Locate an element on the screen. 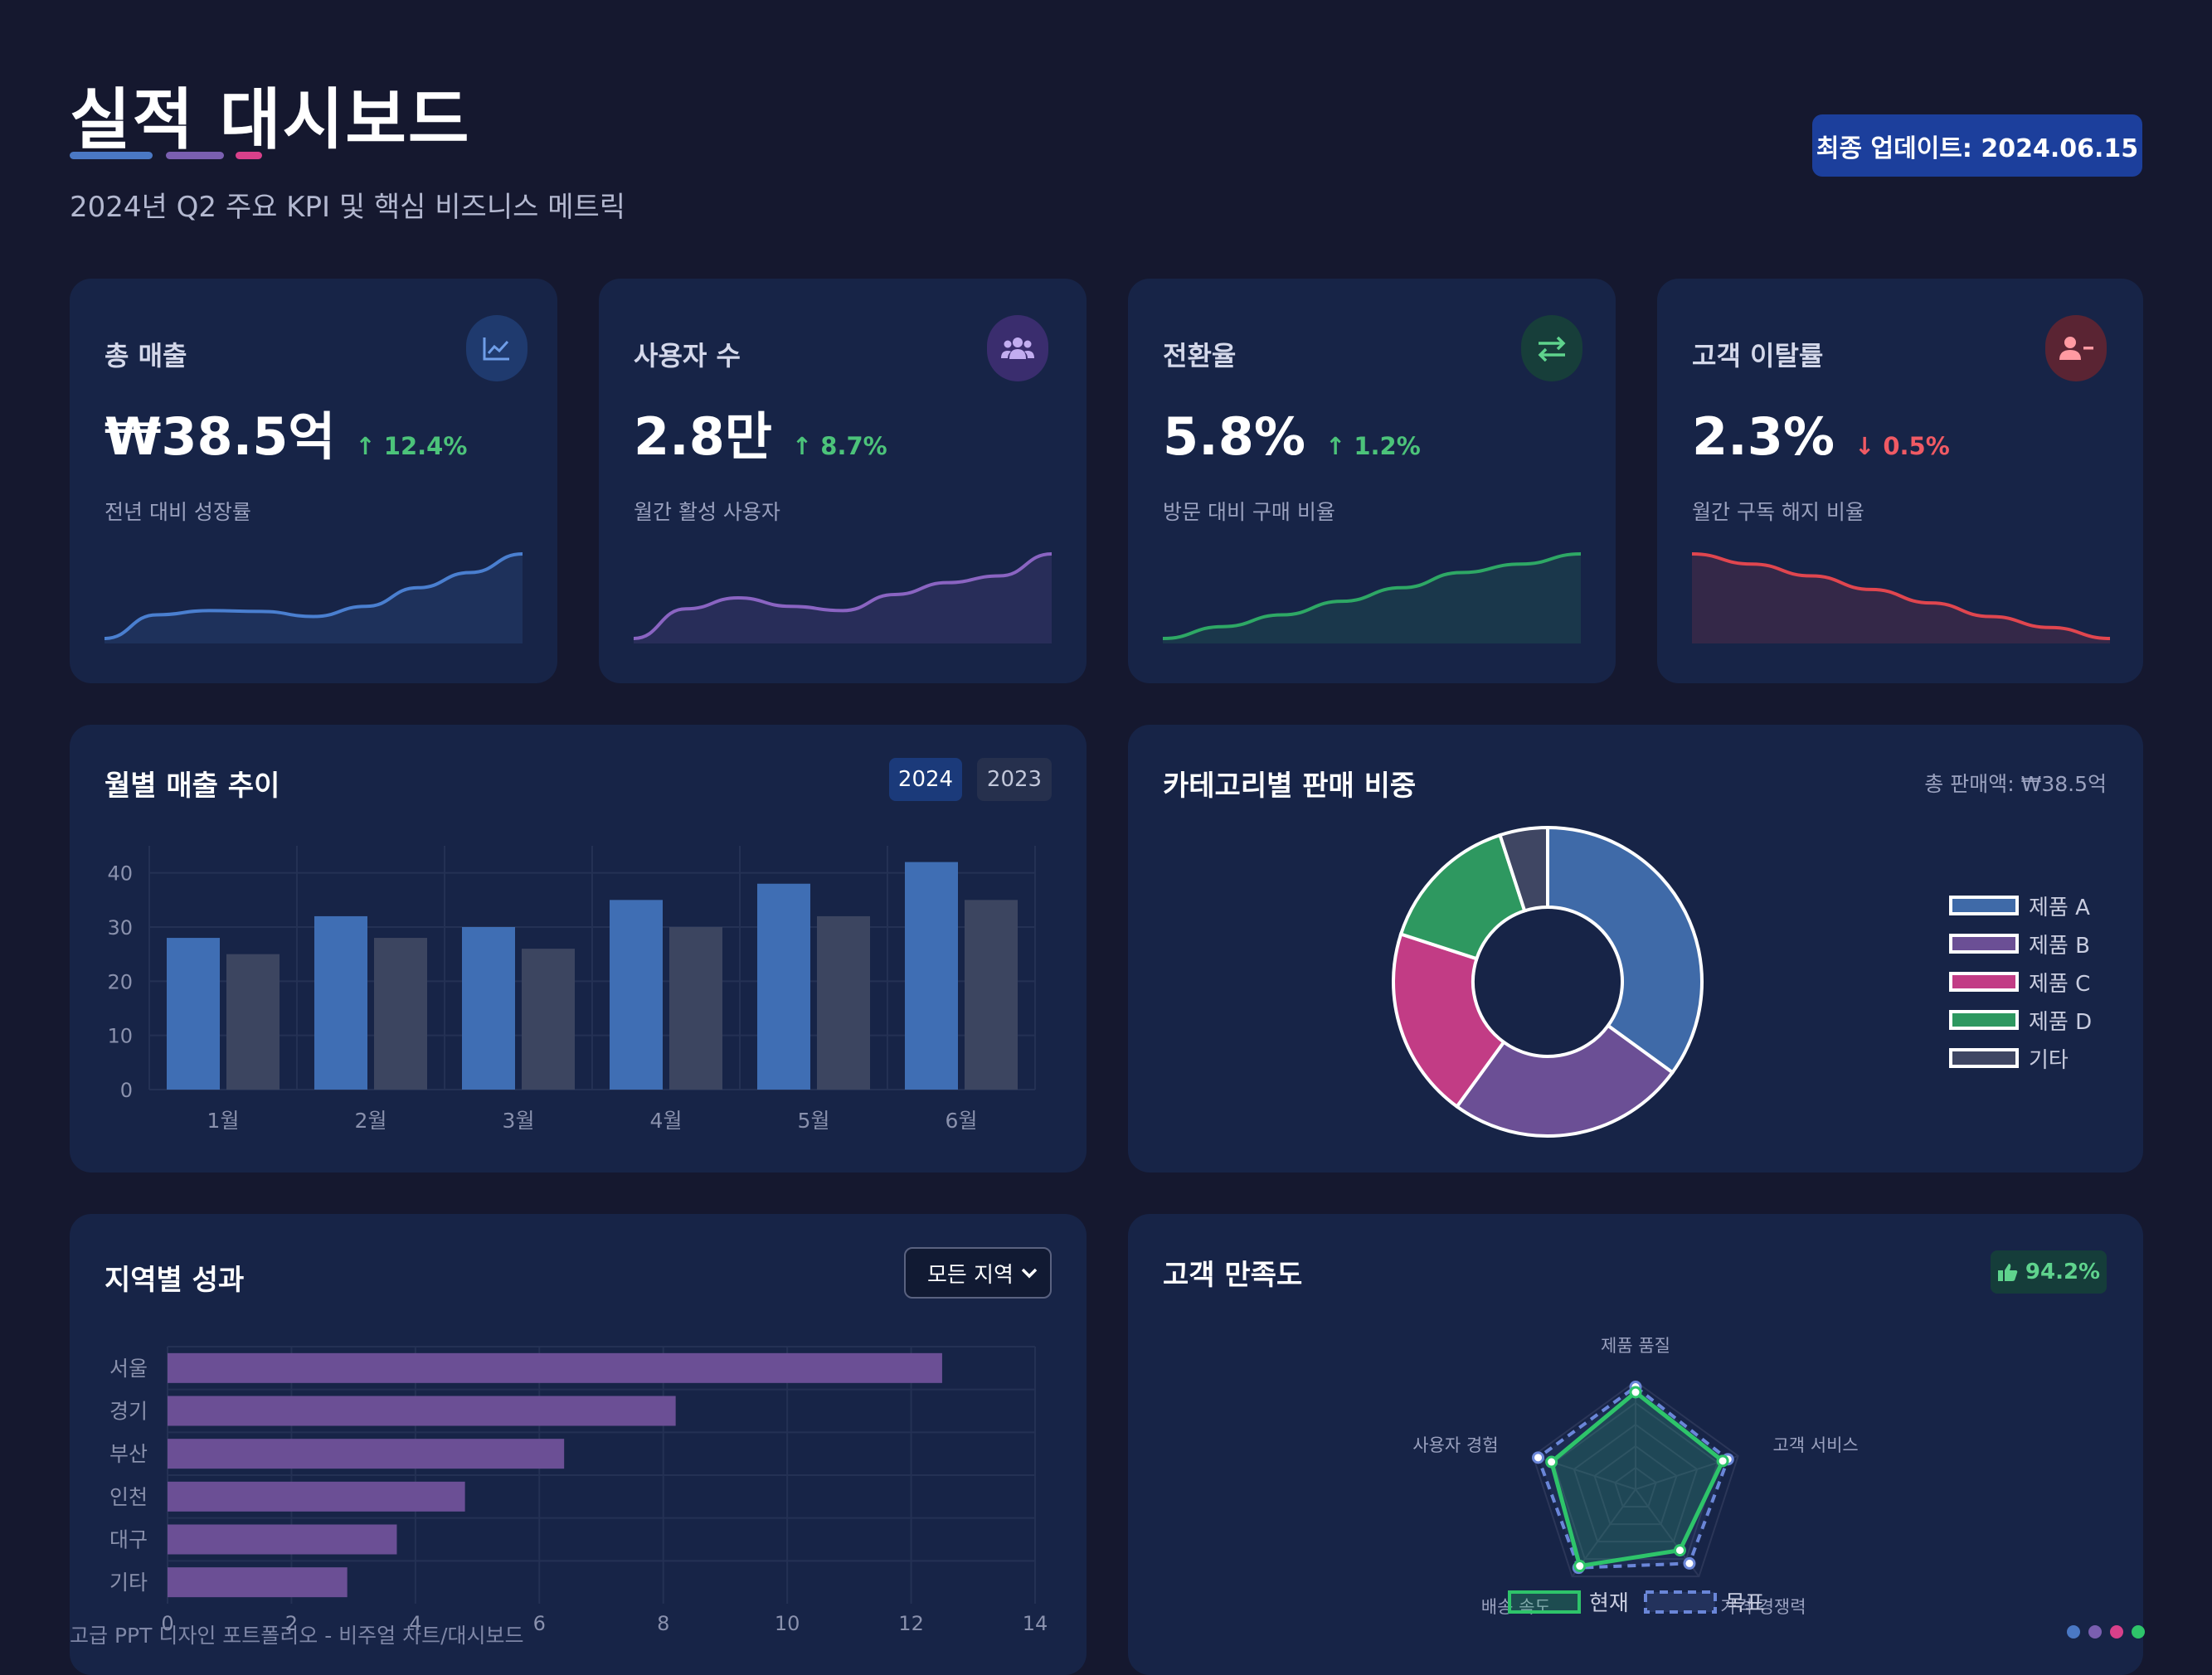 Image resolution: width=2212 pixels, height=1675 pixels. legend-item: 제품 A is located at coordinates (2021, 905).